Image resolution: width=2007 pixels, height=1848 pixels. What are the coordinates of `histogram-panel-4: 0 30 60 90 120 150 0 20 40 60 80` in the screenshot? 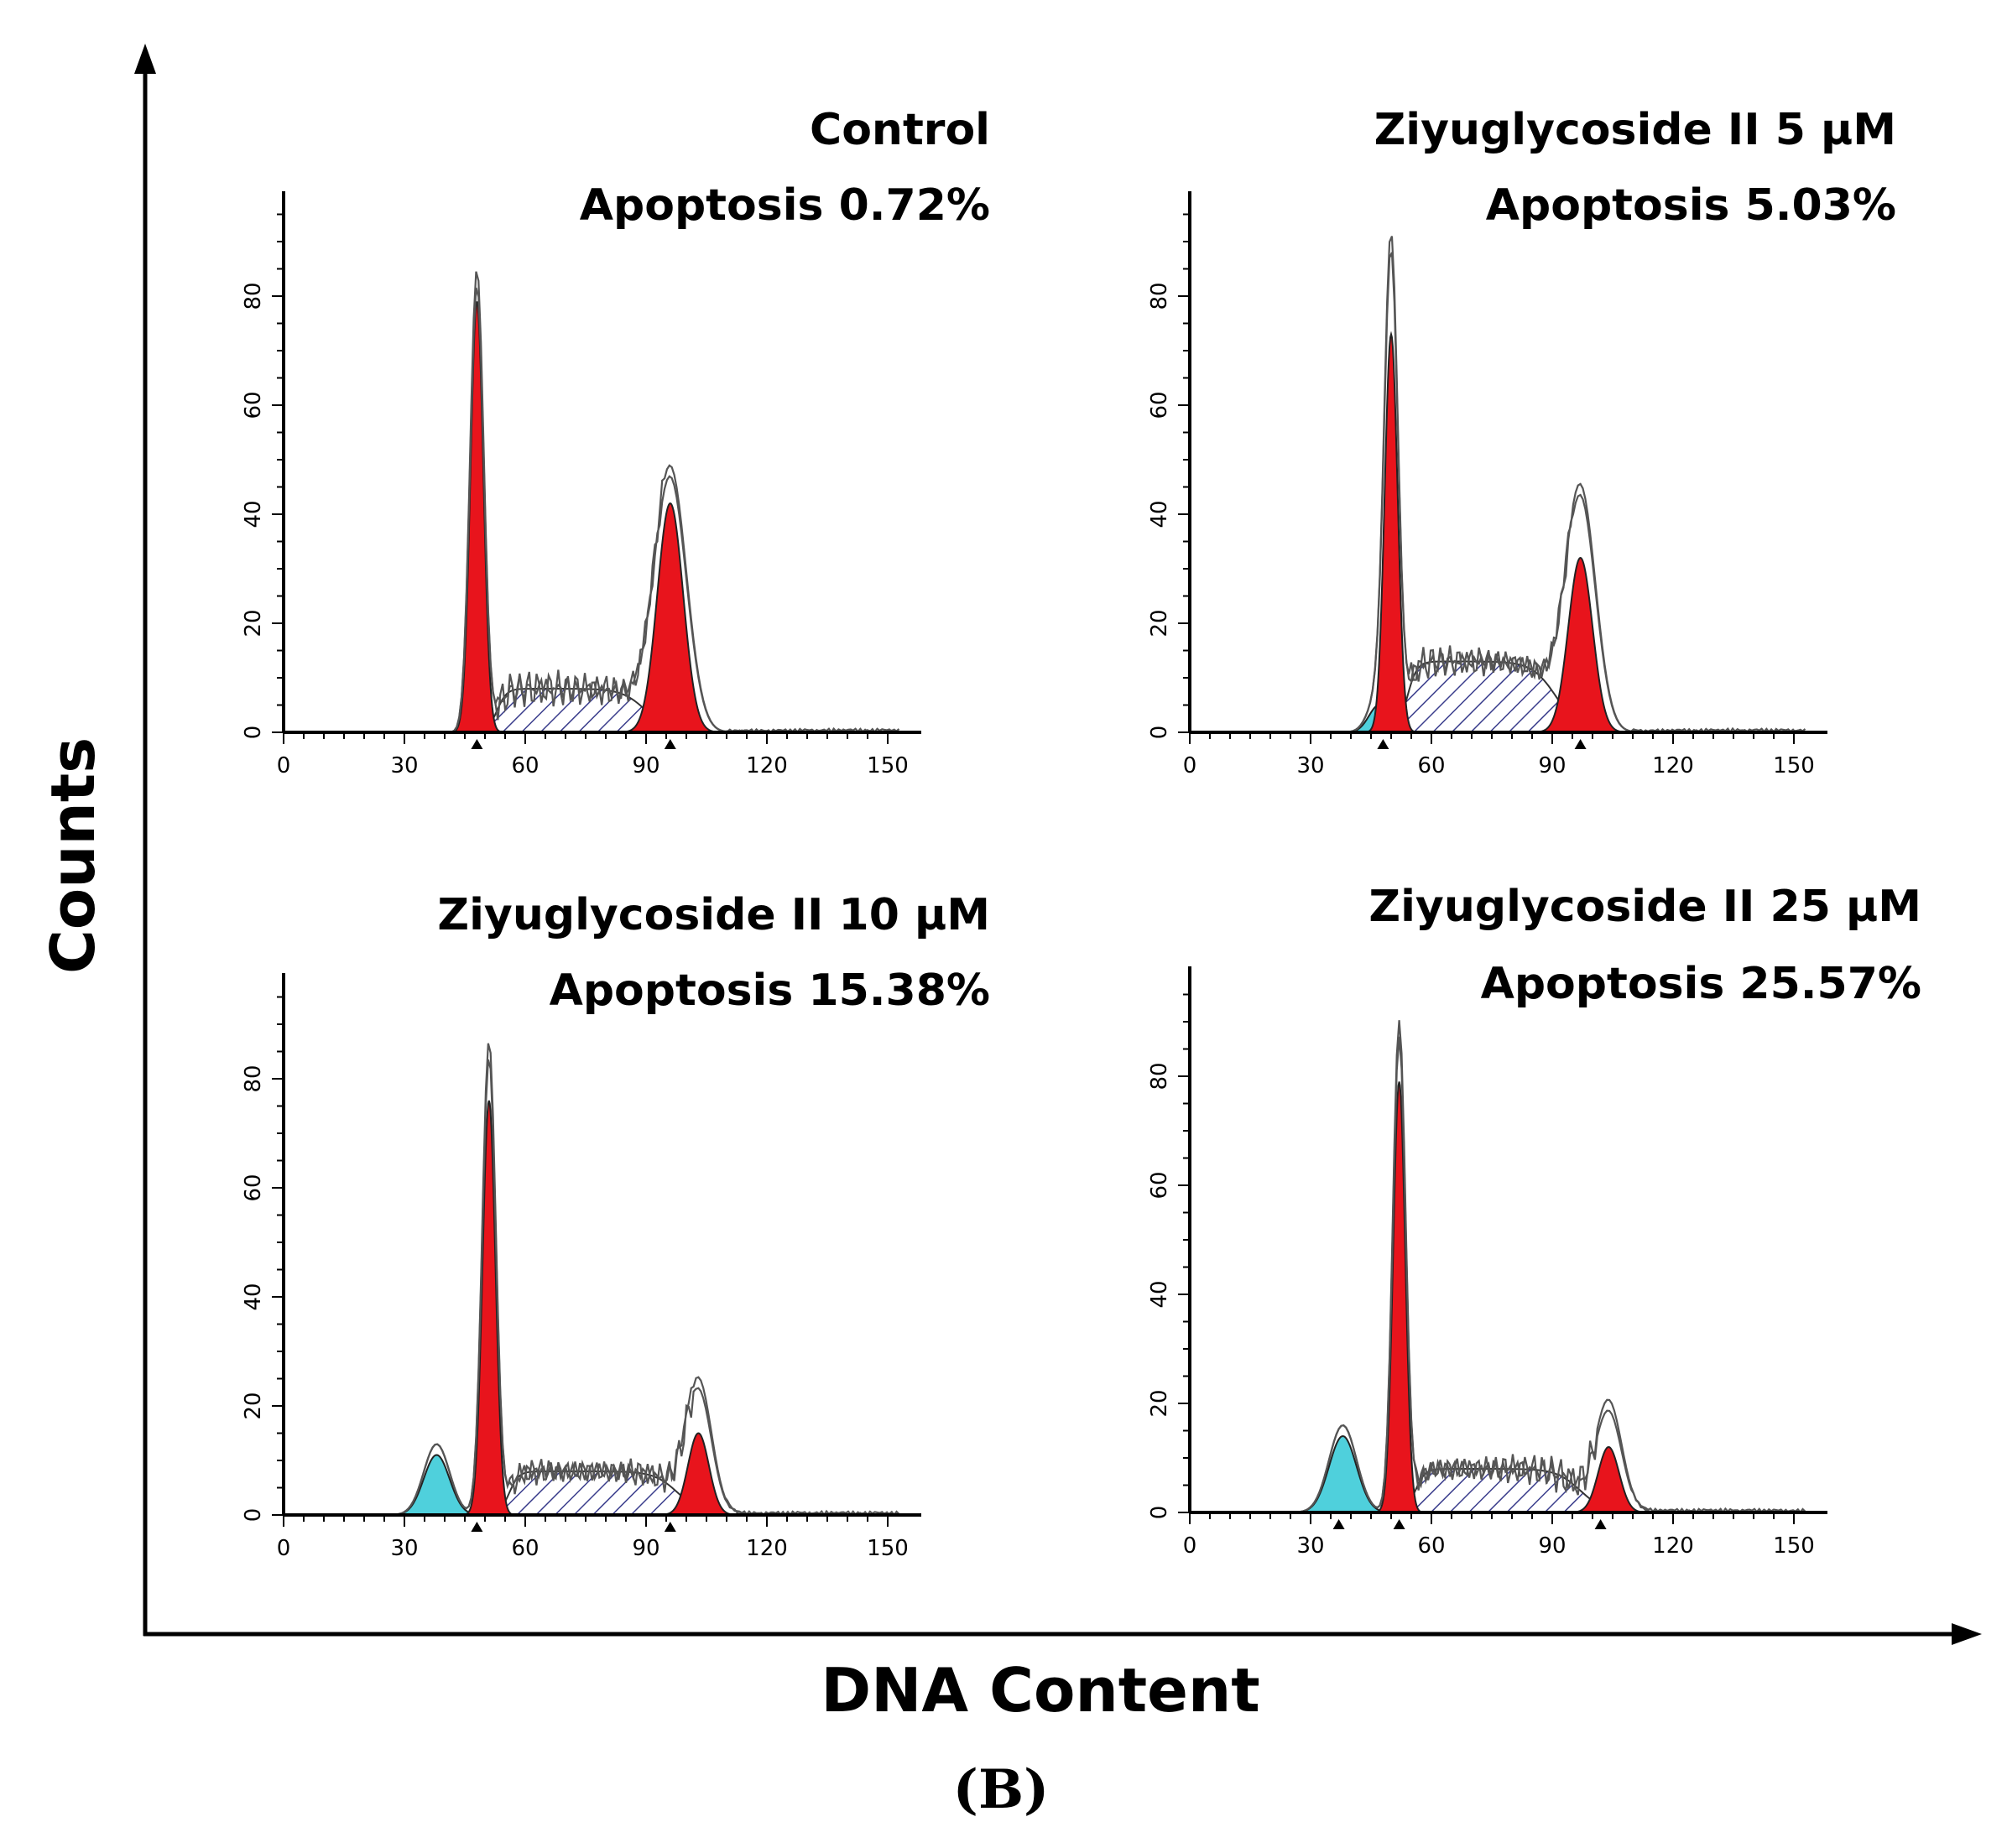 It's located at (1487, 1262).